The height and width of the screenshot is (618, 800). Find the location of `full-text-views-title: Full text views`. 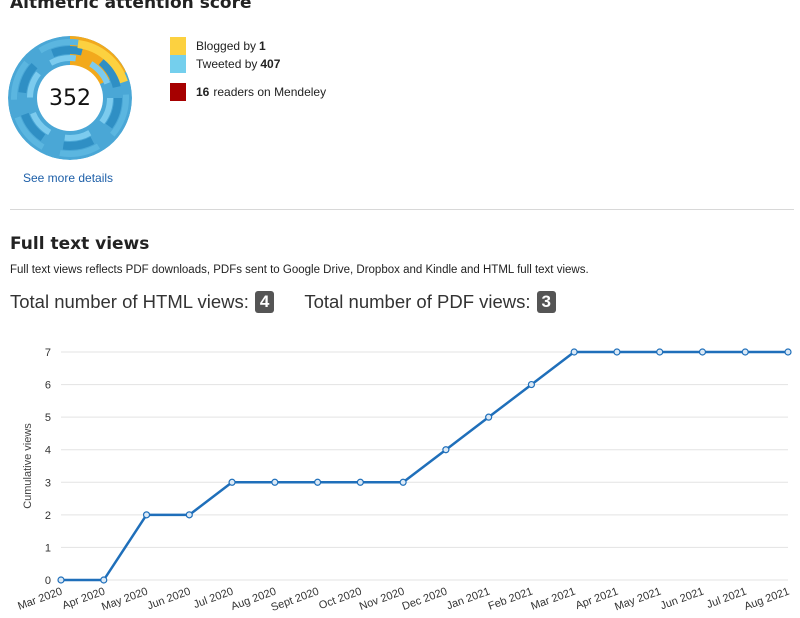

full-text-views-title: Full text views is located at coordinates (80, 244).